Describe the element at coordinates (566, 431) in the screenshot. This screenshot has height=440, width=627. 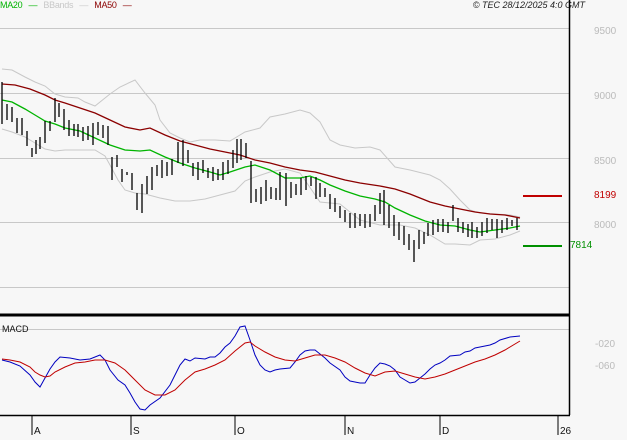
I see `x-label-2026: 26` at that location.